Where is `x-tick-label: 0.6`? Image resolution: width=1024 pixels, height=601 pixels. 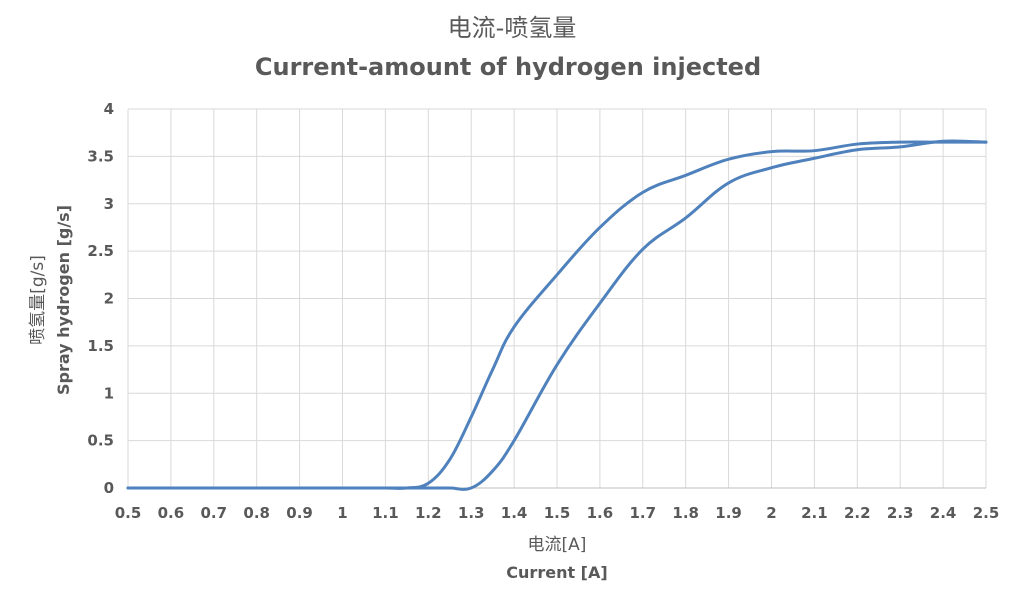 x-tick-label: 0.6 is located at coordinates (171, 513).